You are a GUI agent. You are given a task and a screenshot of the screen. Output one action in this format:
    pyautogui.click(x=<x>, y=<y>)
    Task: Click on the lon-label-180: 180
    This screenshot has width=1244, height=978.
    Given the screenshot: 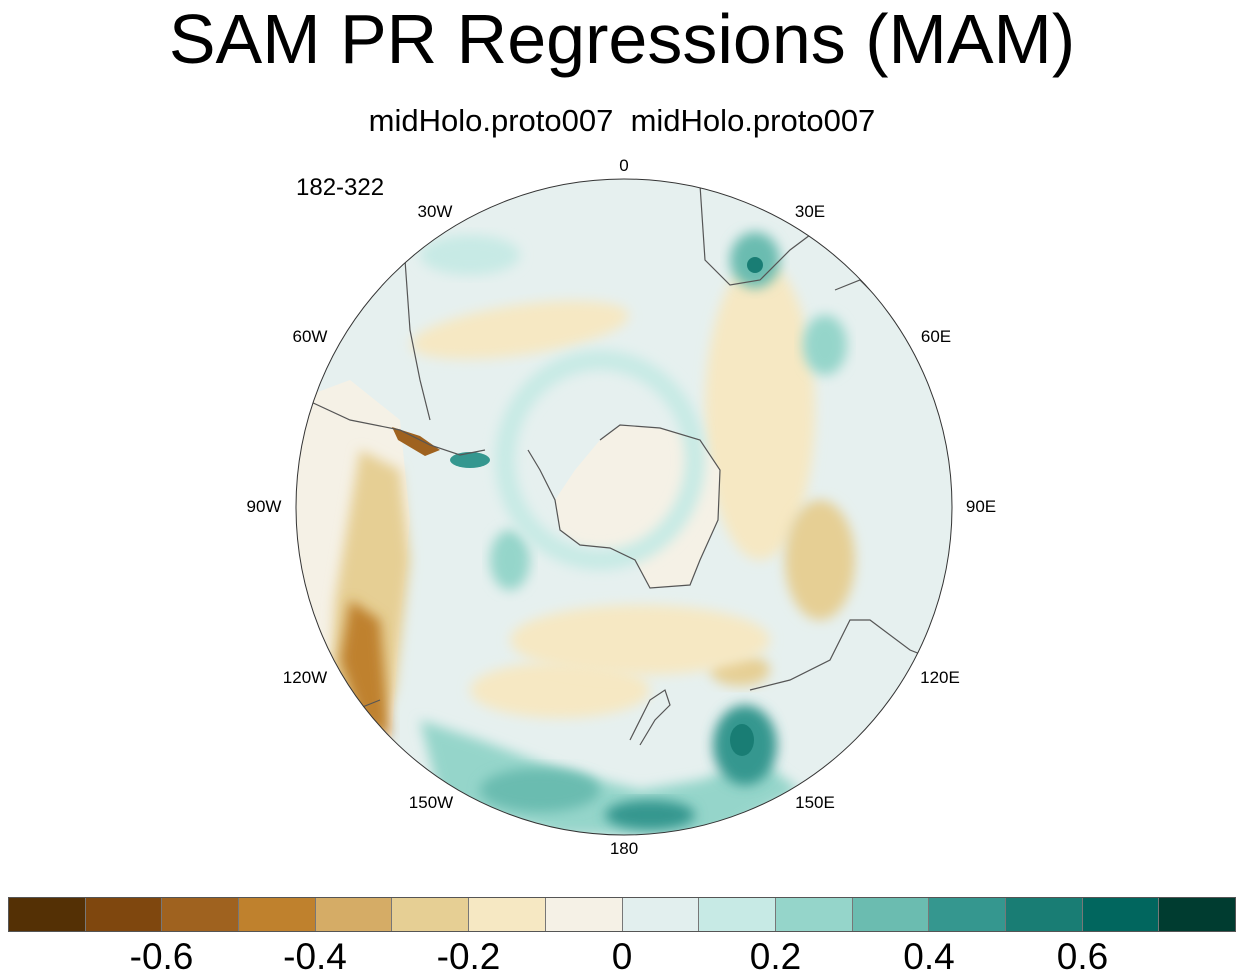 What is the action you would take?
    pyautogui.click(x=624, y=848)
    